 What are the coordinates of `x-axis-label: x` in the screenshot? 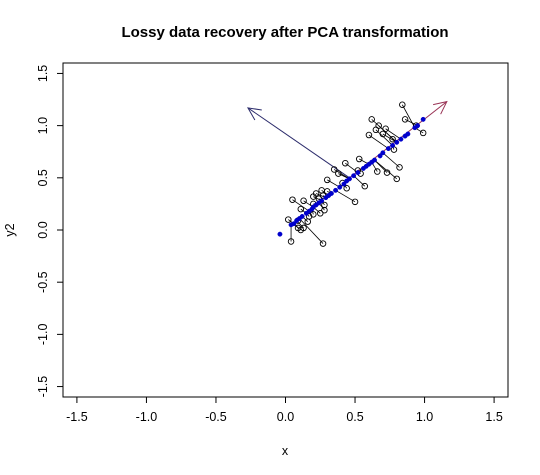 It's located at (285, 451).